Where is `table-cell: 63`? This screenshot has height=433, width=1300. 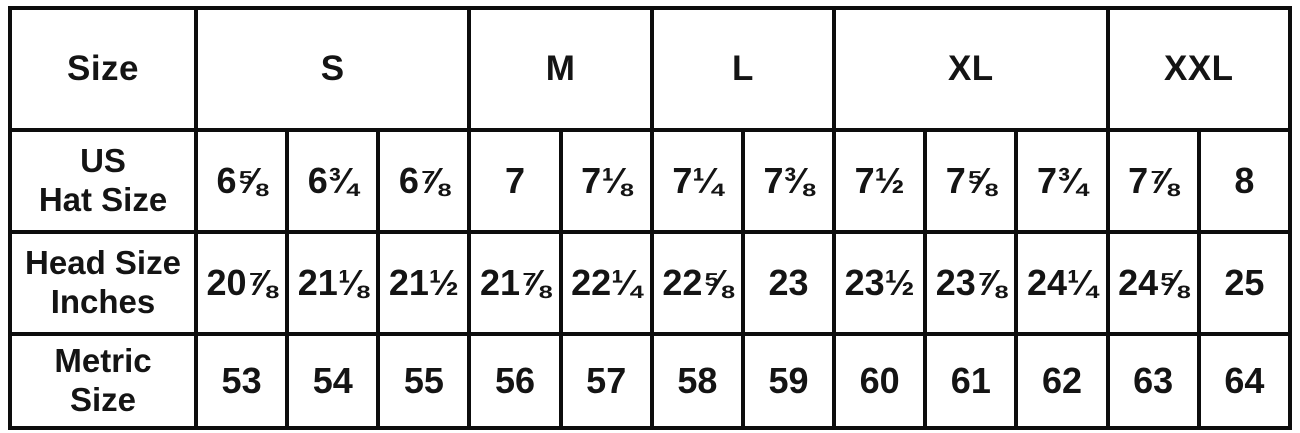
table-cell: 63 is located at coordinates (1153, 381).